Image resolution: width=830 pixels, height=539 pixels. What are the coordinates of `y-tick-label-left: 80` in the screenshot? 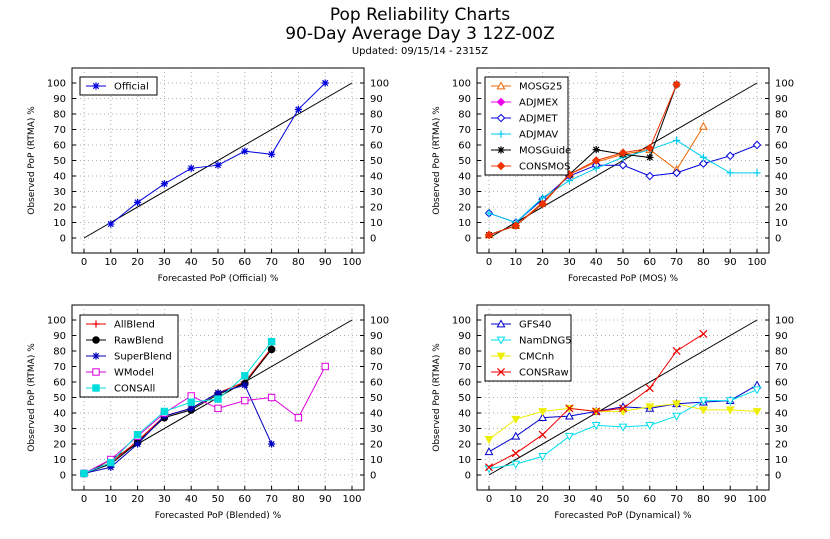 It's located at (464, 352).